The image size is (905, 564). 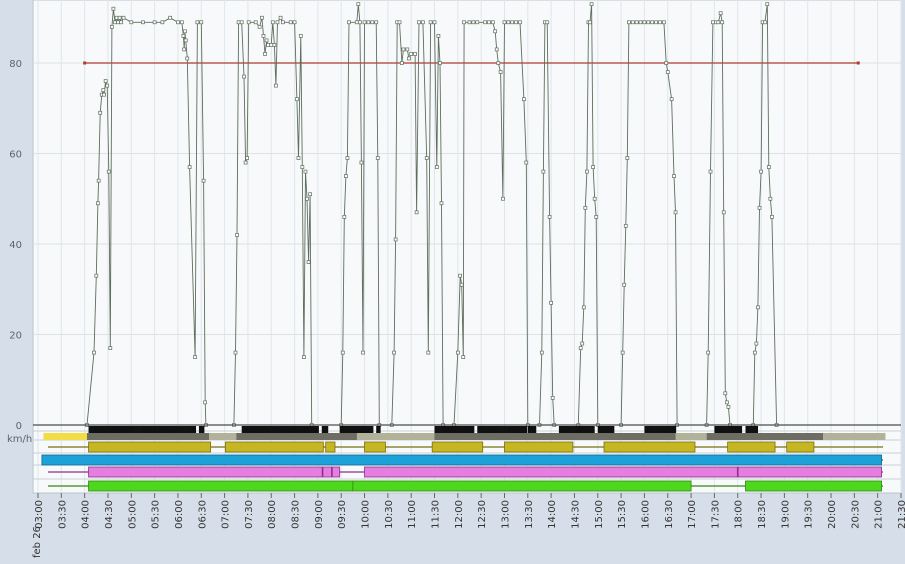 I want to click on x-tick-label: 18:00, so click(x=739, y=514).